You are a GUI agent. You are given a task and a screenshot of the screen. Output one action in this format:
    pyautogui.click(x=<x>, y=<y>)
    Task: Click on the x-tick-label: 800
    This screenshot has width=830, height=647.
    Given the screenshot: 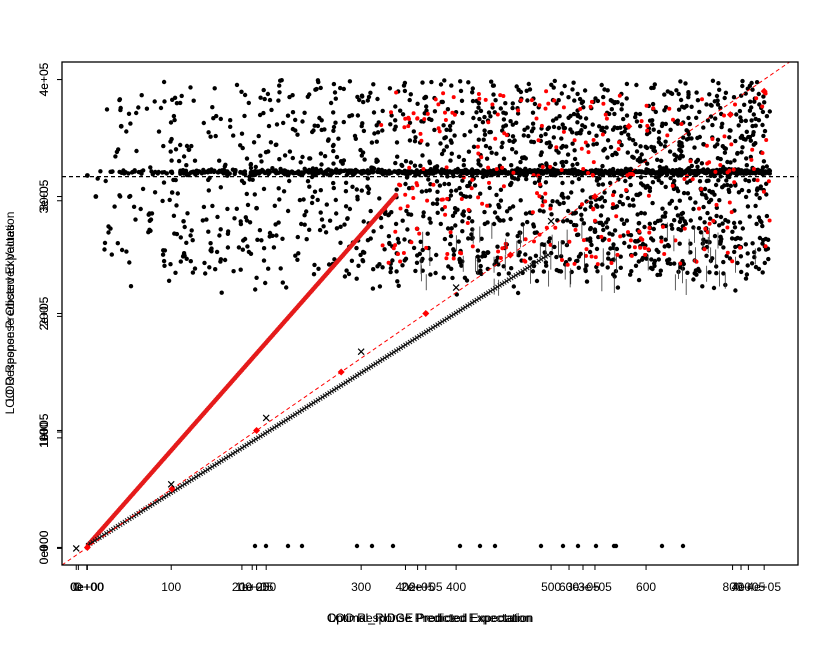 What is the action you would take?
    pyautogui.click(x=733, y=587)
    